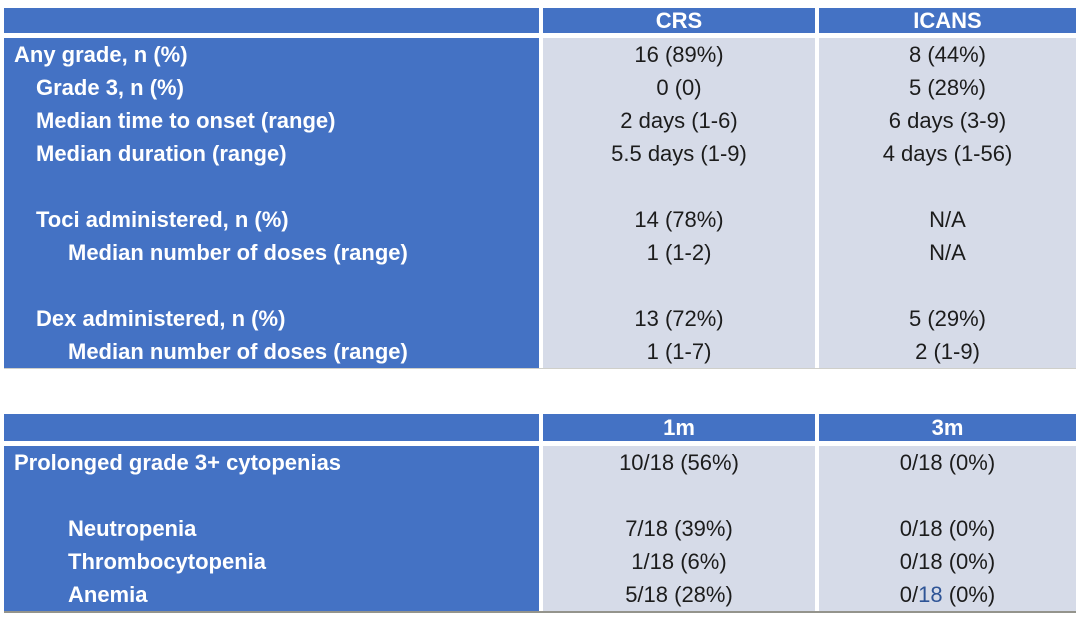  Describe the element at coordinates (679, 120) in the screenshot. I see `cell-median-onset-crs: 2 days (1-6)` at that location.